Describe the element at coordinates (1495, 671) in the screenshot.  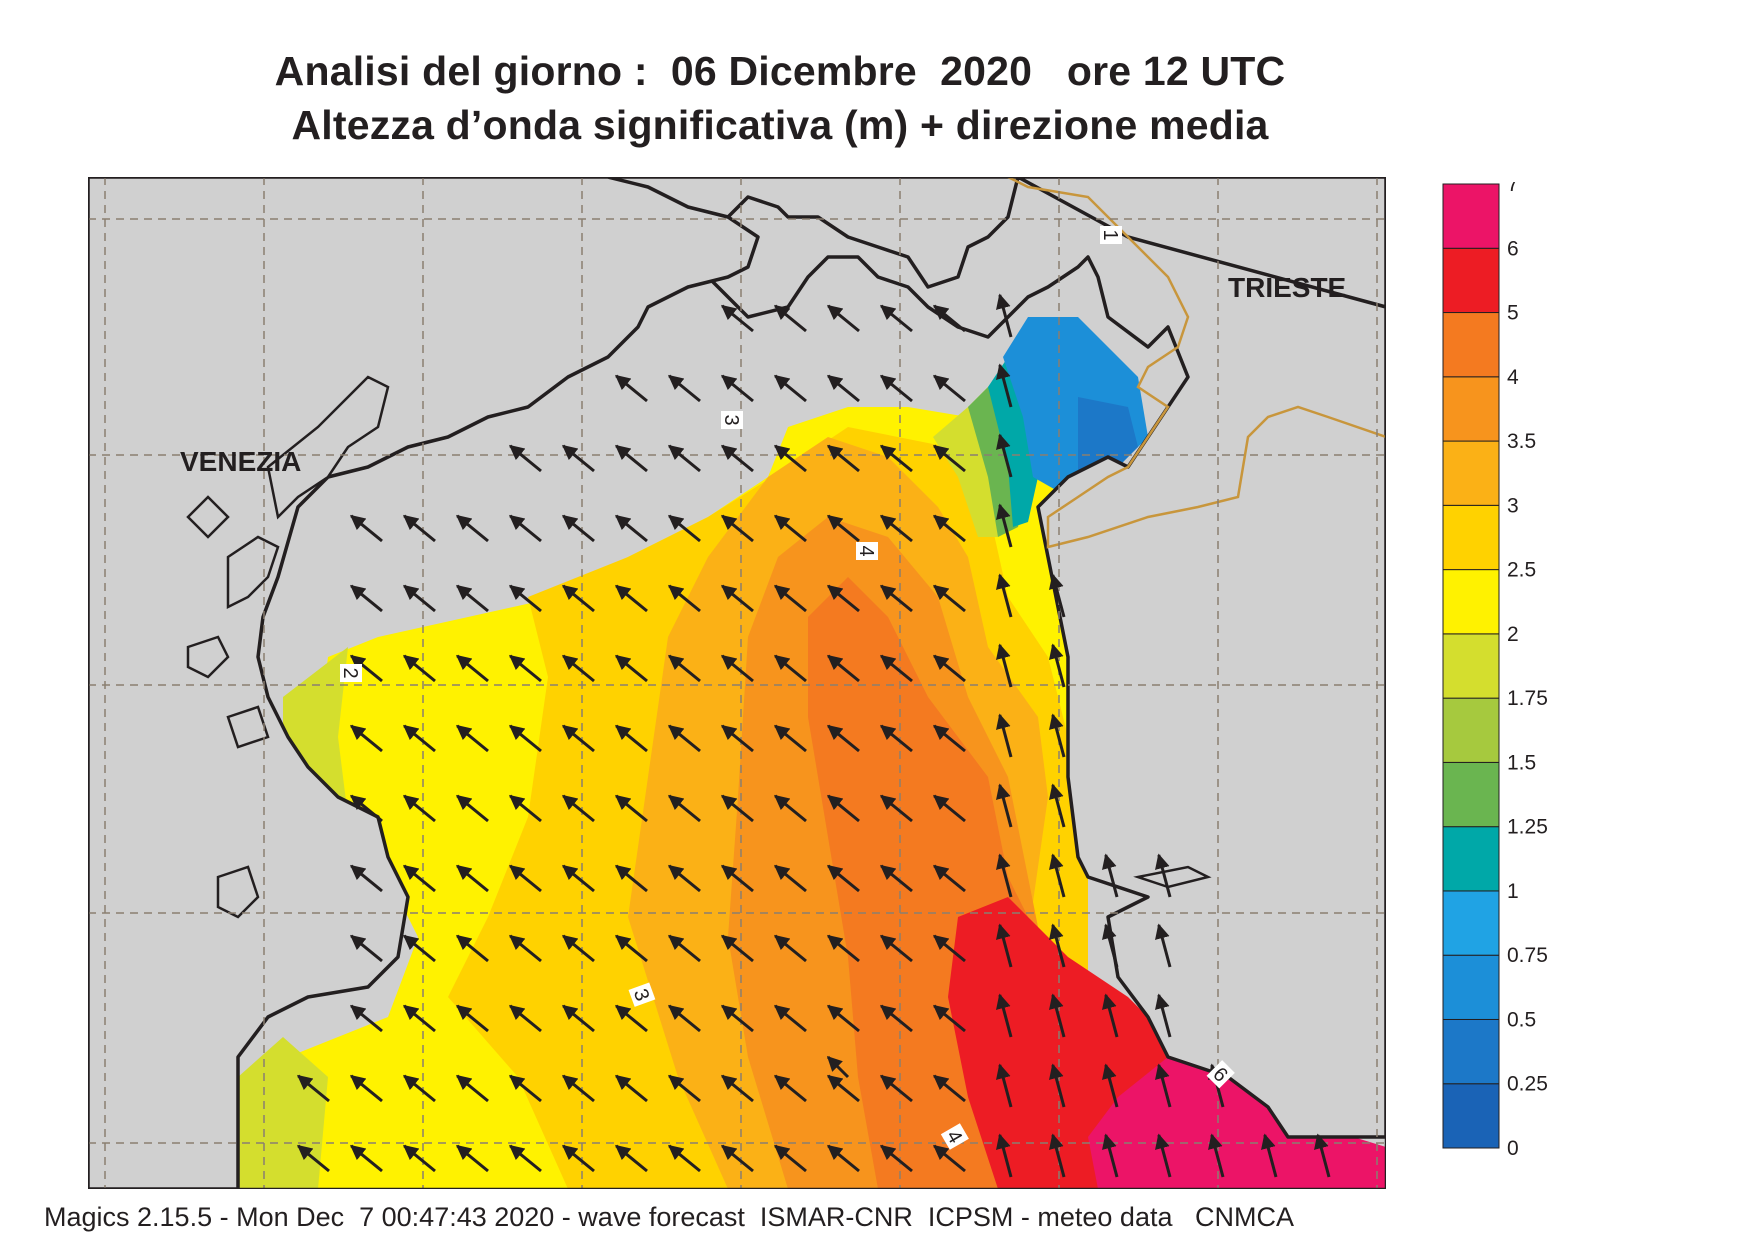
I see `colorbar: 0 0.25 0.5 0.75 1 1.25 1.5 1.75 2 2.5 3 3.5 4 5 6 7` at that location.